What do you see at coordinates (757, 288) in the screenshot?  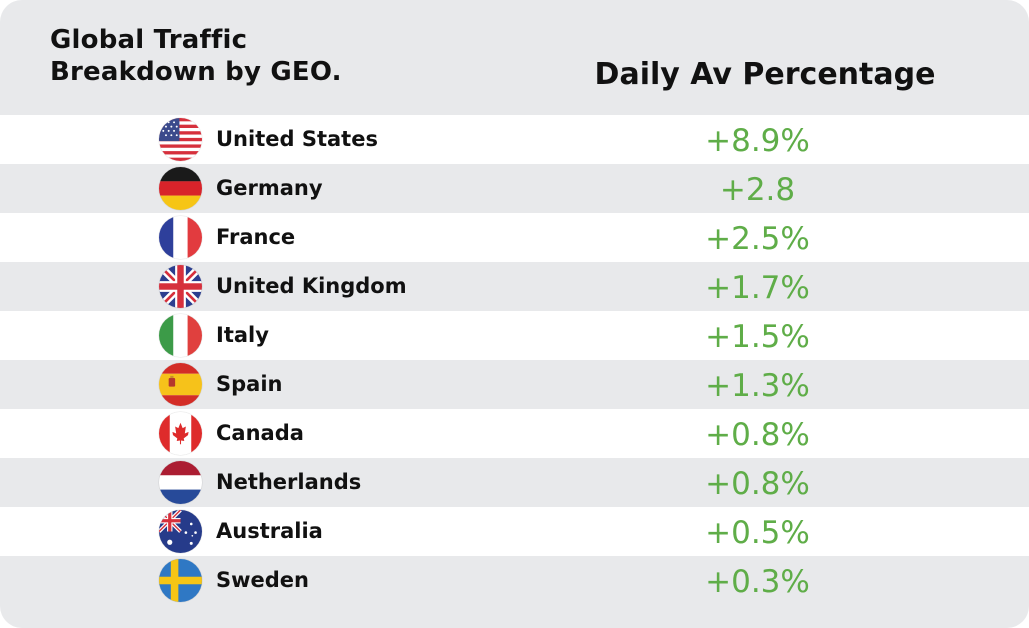 I see `percentage-value: +1.7%` at bounding box center [757, 288].